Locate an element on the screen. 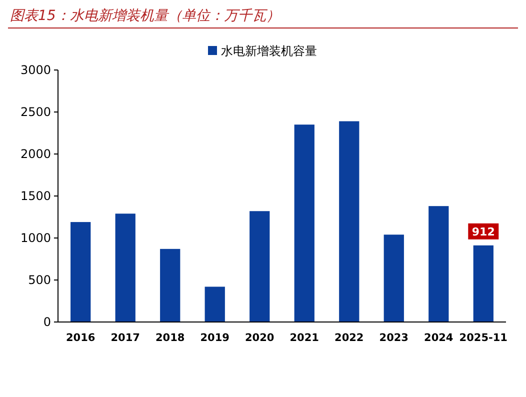 This screenshot has height=397, width=526. x-tick-label: 2024 is located at coordinates (439, 338).